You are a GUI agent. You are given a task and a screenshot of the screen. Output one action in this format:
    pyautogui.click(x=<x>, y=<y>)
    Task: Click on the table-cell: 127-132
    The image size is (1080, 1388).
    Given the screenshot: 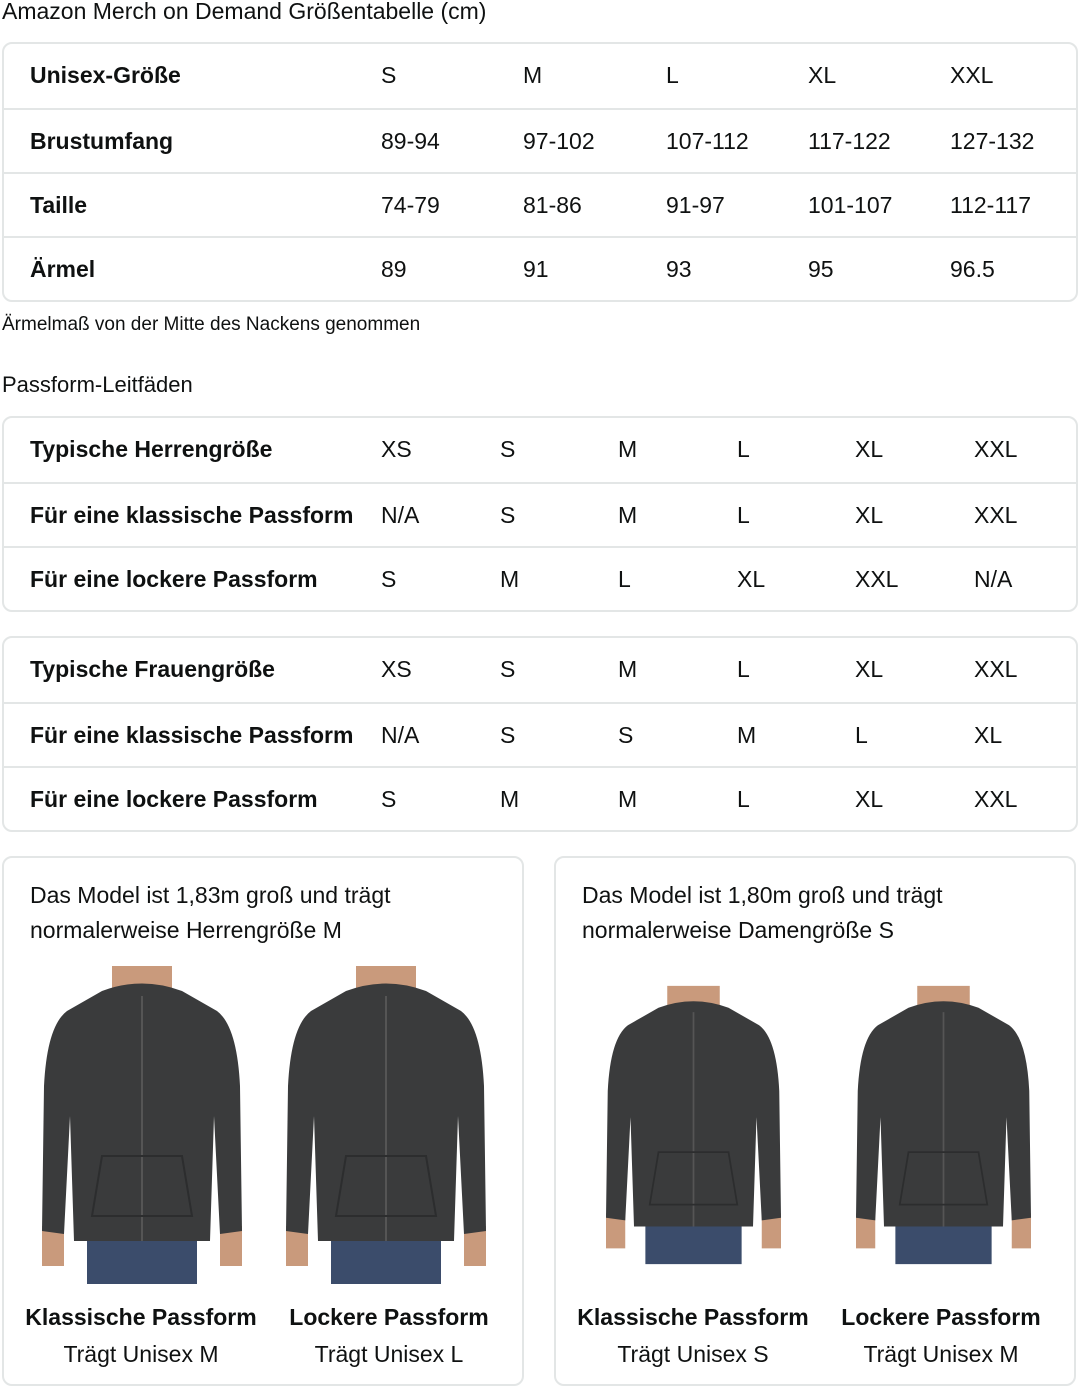 What is the action you would take?
    pyautogui.click(x=992, y=141)
    